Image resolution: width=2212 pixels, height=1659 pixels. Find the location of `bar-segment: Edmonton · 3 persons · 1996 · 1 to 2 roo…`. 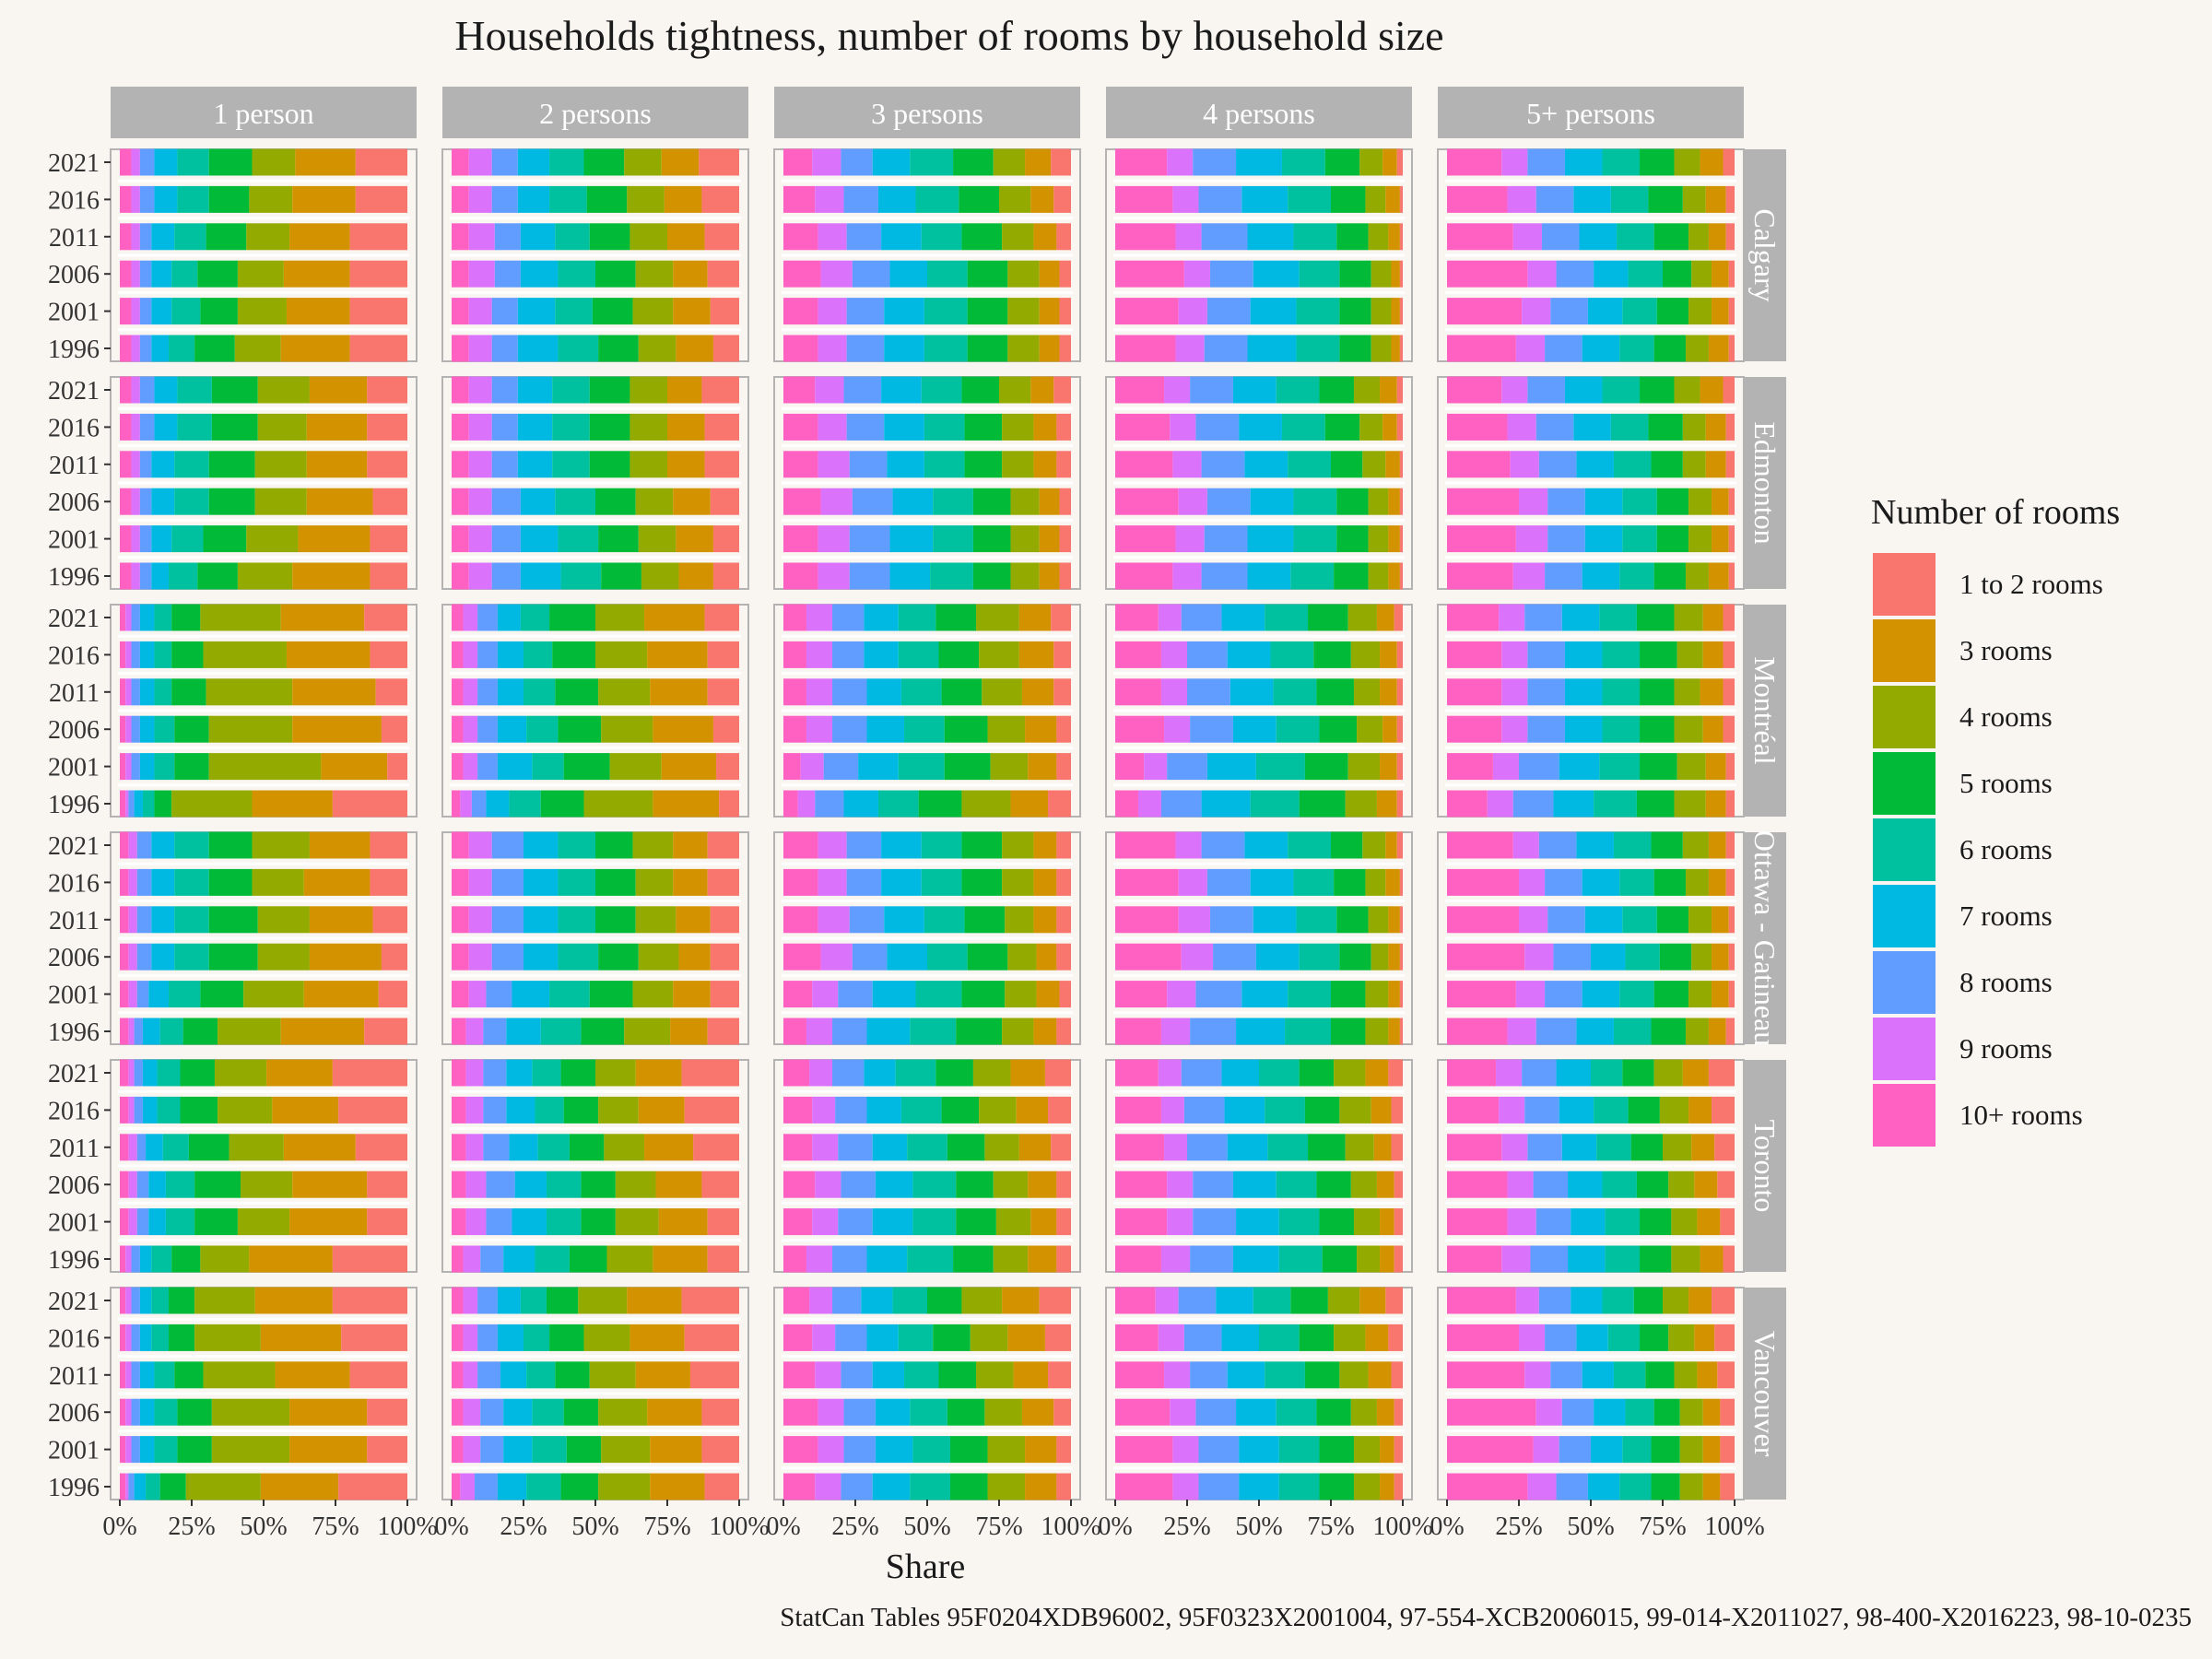

bar-segment: Edmonton · 3 persons · 1996 · 1 to 2 roo… is located at coordinates (1065, 576).